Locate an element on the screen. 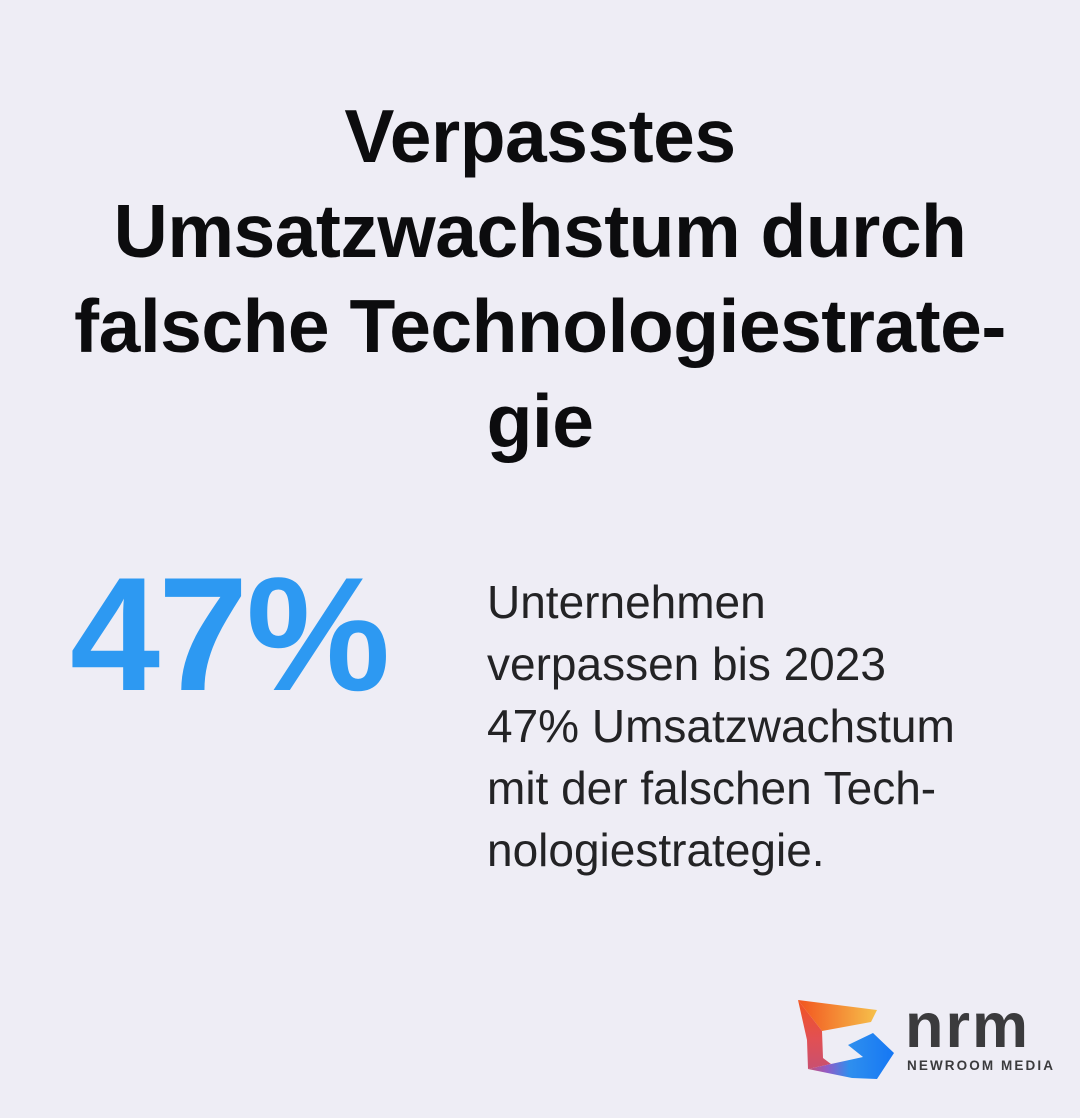 Image resolution: width=1080 pixels, height=1118 pixels. logo-mark-bottom-chevron is located at coordinates (851, 1056).